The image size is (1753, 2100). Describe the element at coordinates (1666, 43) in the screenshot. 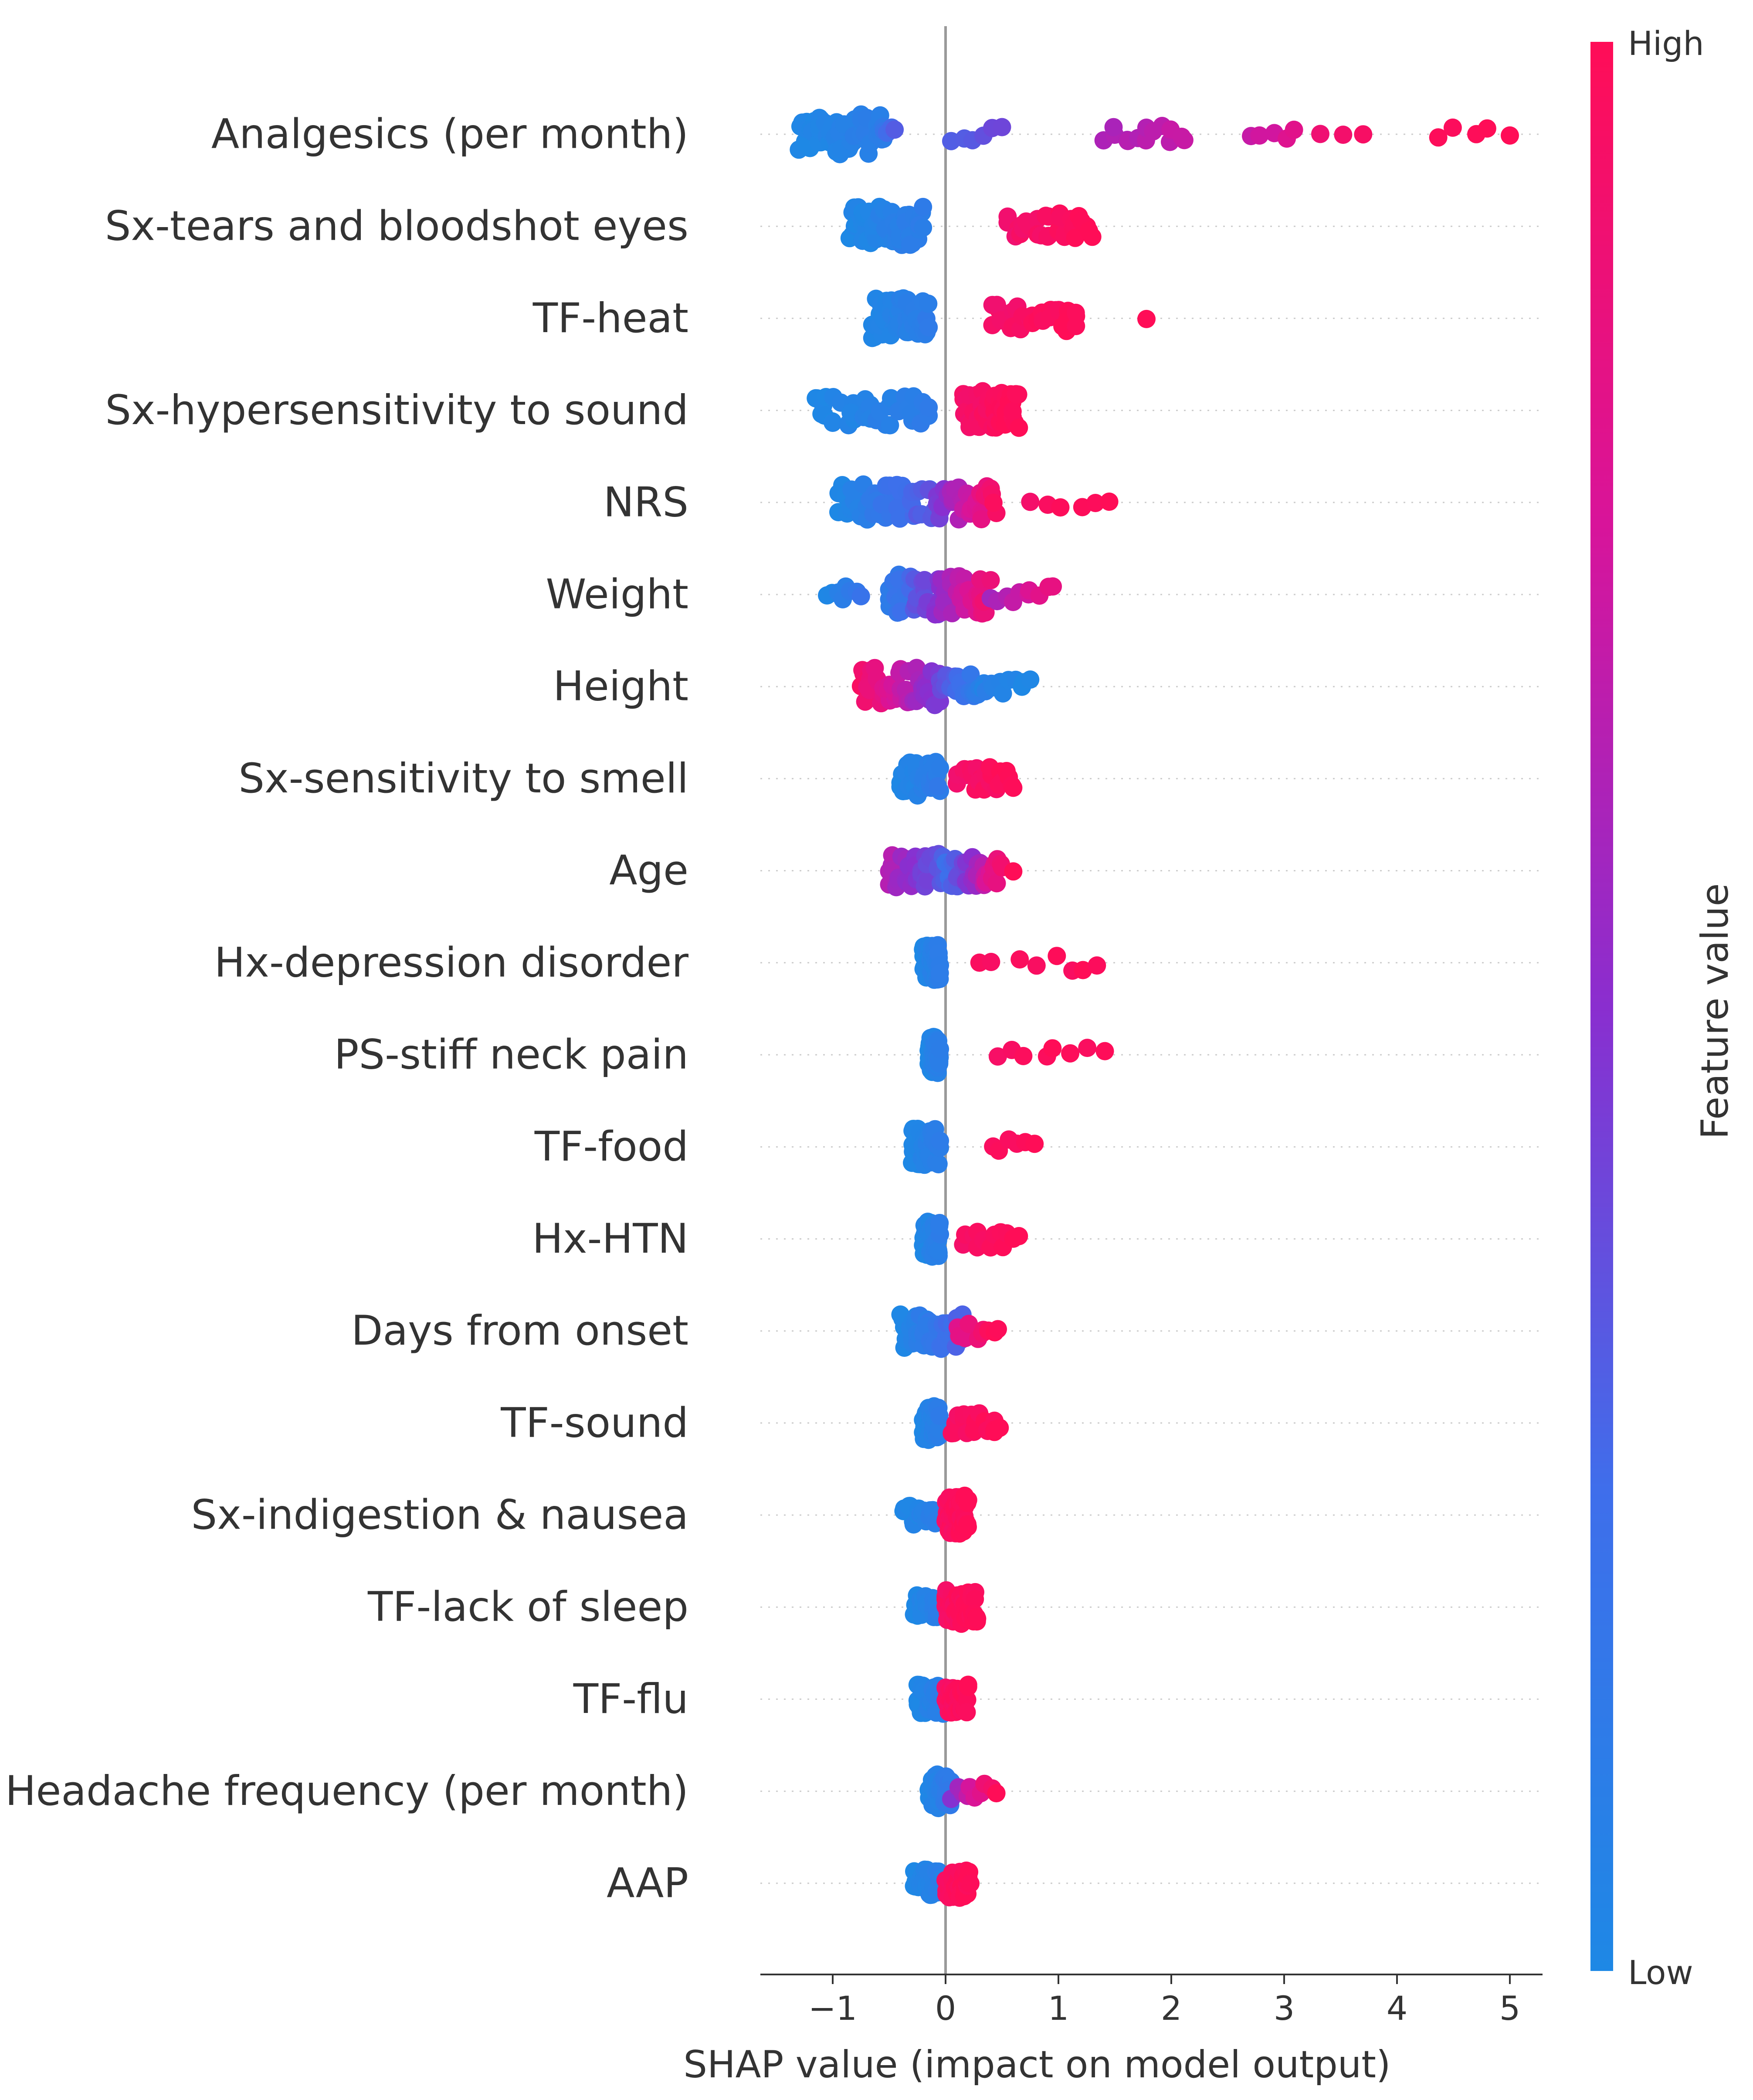

I see `colorbar-high-label: High` at that location.